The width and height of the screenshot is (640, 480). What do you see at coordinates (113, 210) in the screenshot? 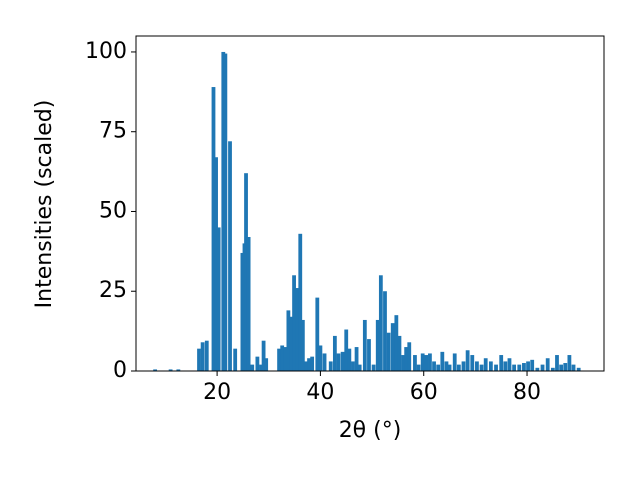
I see `y-tick-label: 50` at bounding box center [113, 210].